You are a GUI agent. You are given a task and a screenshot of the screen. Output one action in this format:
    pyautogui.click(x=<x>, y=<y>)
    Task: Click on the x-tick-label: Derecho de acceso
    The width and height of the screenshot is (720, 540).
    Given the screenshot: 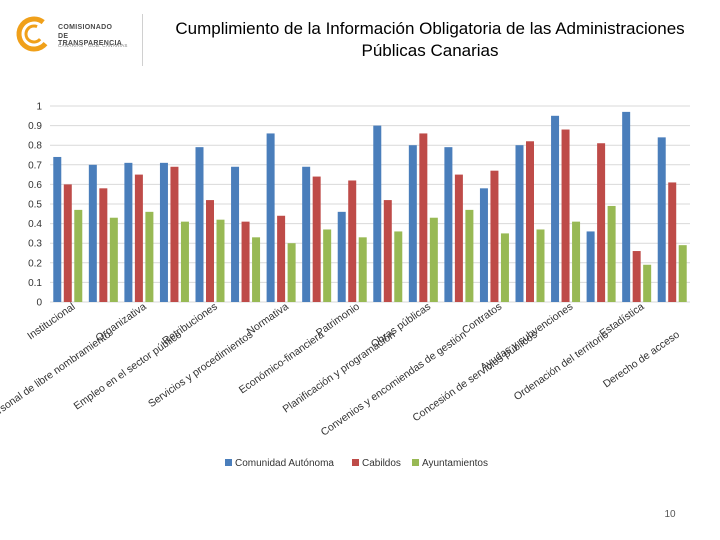 What is the action you would take?
    pyautogui.click(x=641, y=360)
    